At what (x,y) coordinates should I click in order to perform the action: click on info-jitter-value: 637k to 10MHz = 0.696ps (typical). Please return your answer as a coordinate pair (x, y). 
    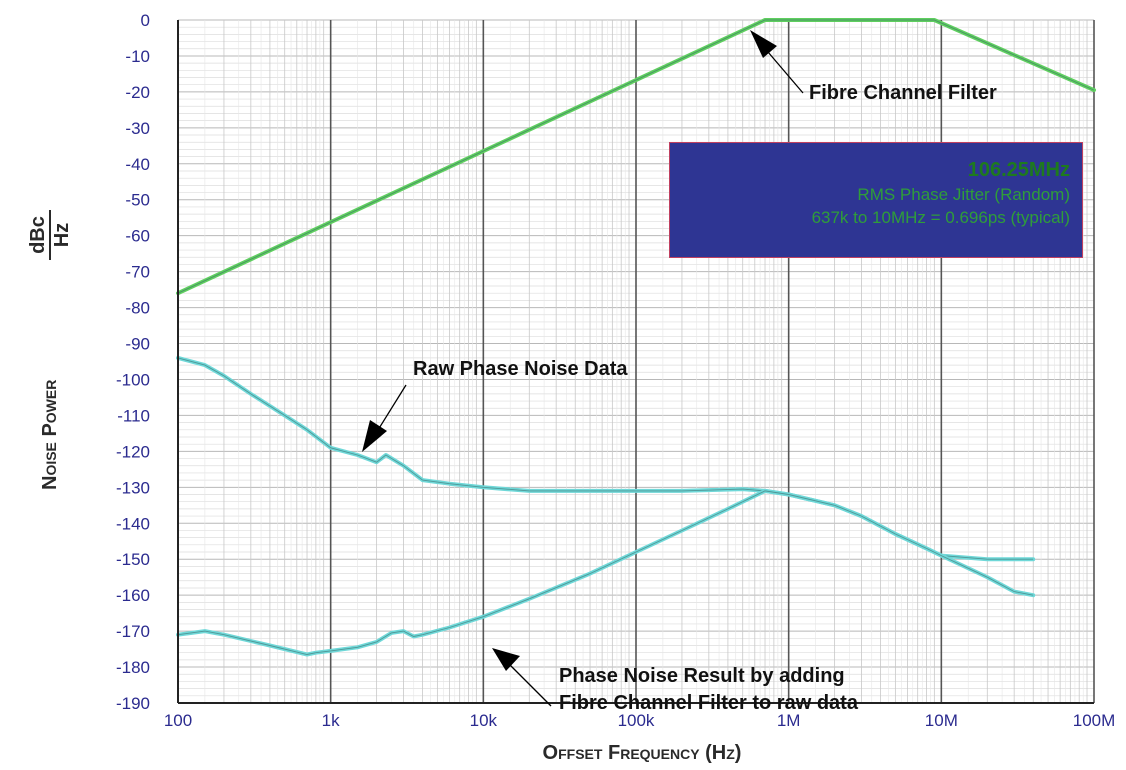
    Looking at the image, I should click on (940, 217).